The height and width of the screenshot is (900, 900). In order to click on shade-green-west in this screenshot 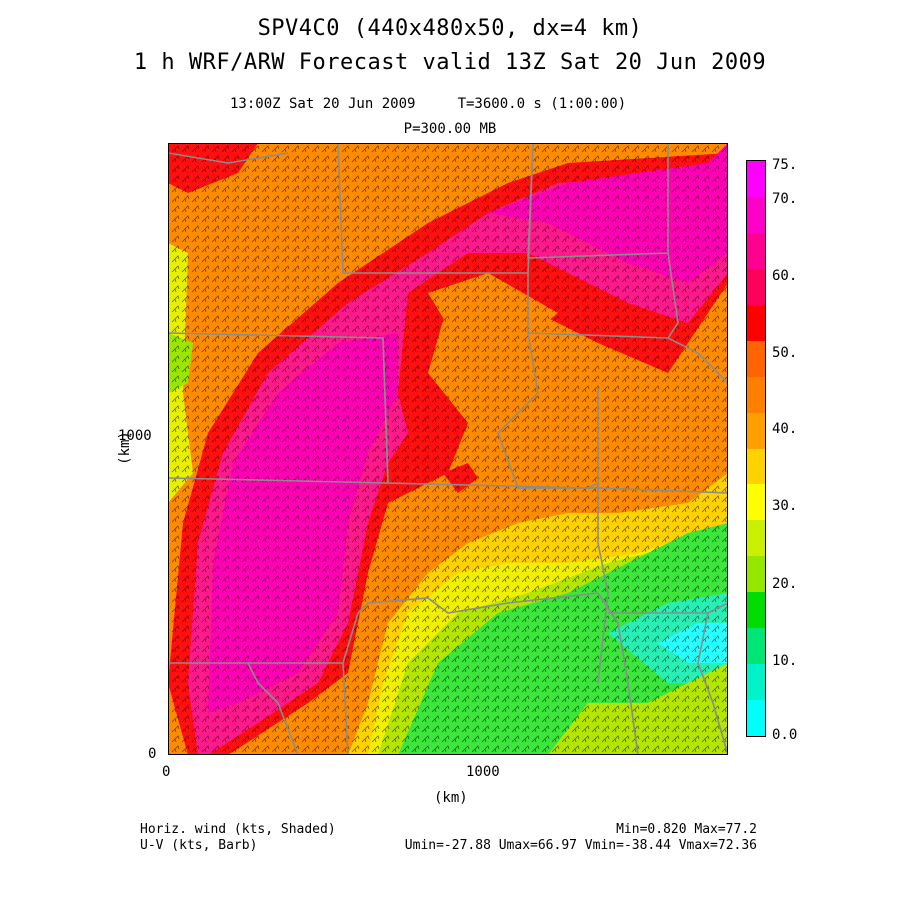, I will do `click(180, 363)`.